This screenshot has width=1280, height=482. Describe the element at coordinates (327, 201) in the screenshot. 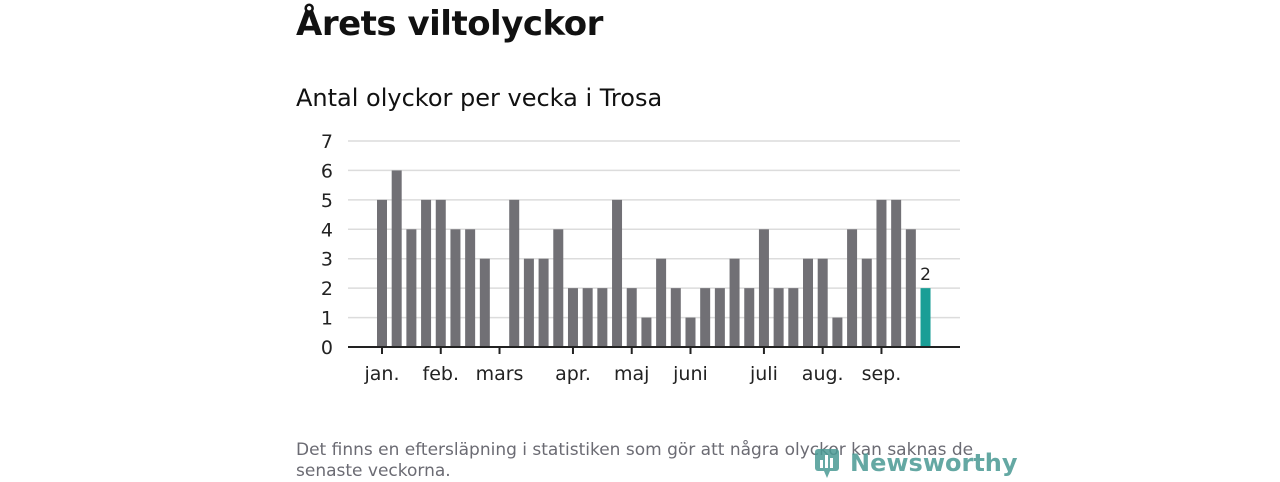

I see `y-tick-label: 5` at that location.